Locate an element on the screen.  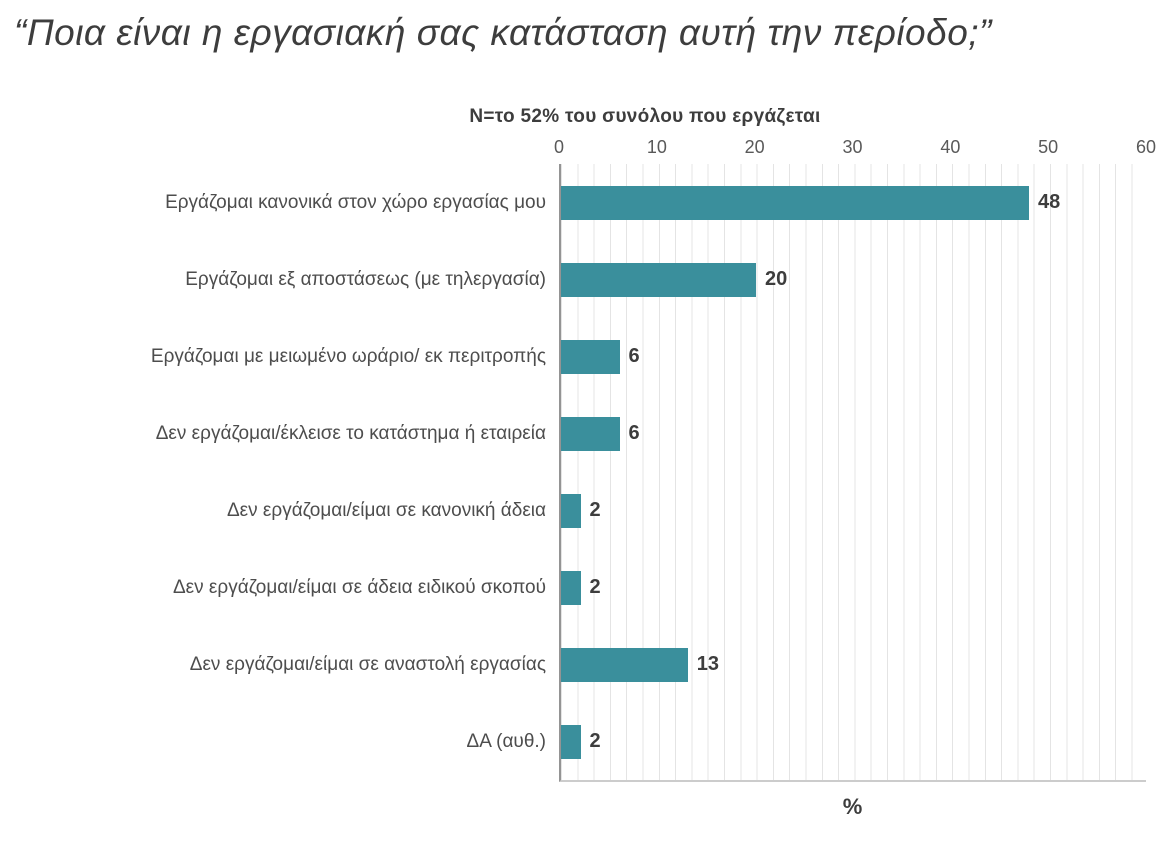
bar-row: 13 is located at coordinates (853, 664).